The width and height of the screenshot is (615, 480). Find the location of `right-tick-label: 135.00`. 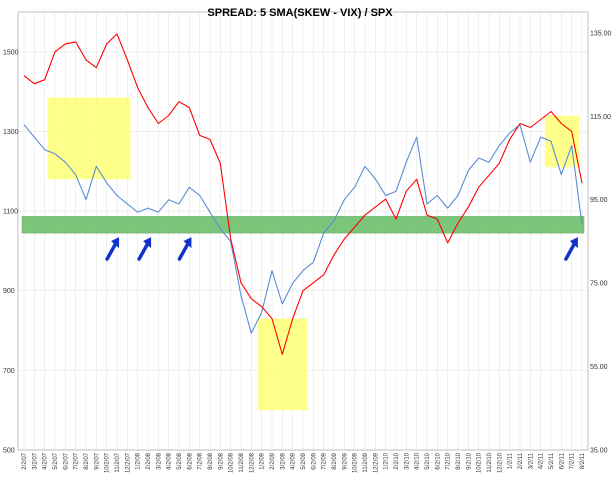

right-tick-label: 135.00 is located at coordinates (601, 33).